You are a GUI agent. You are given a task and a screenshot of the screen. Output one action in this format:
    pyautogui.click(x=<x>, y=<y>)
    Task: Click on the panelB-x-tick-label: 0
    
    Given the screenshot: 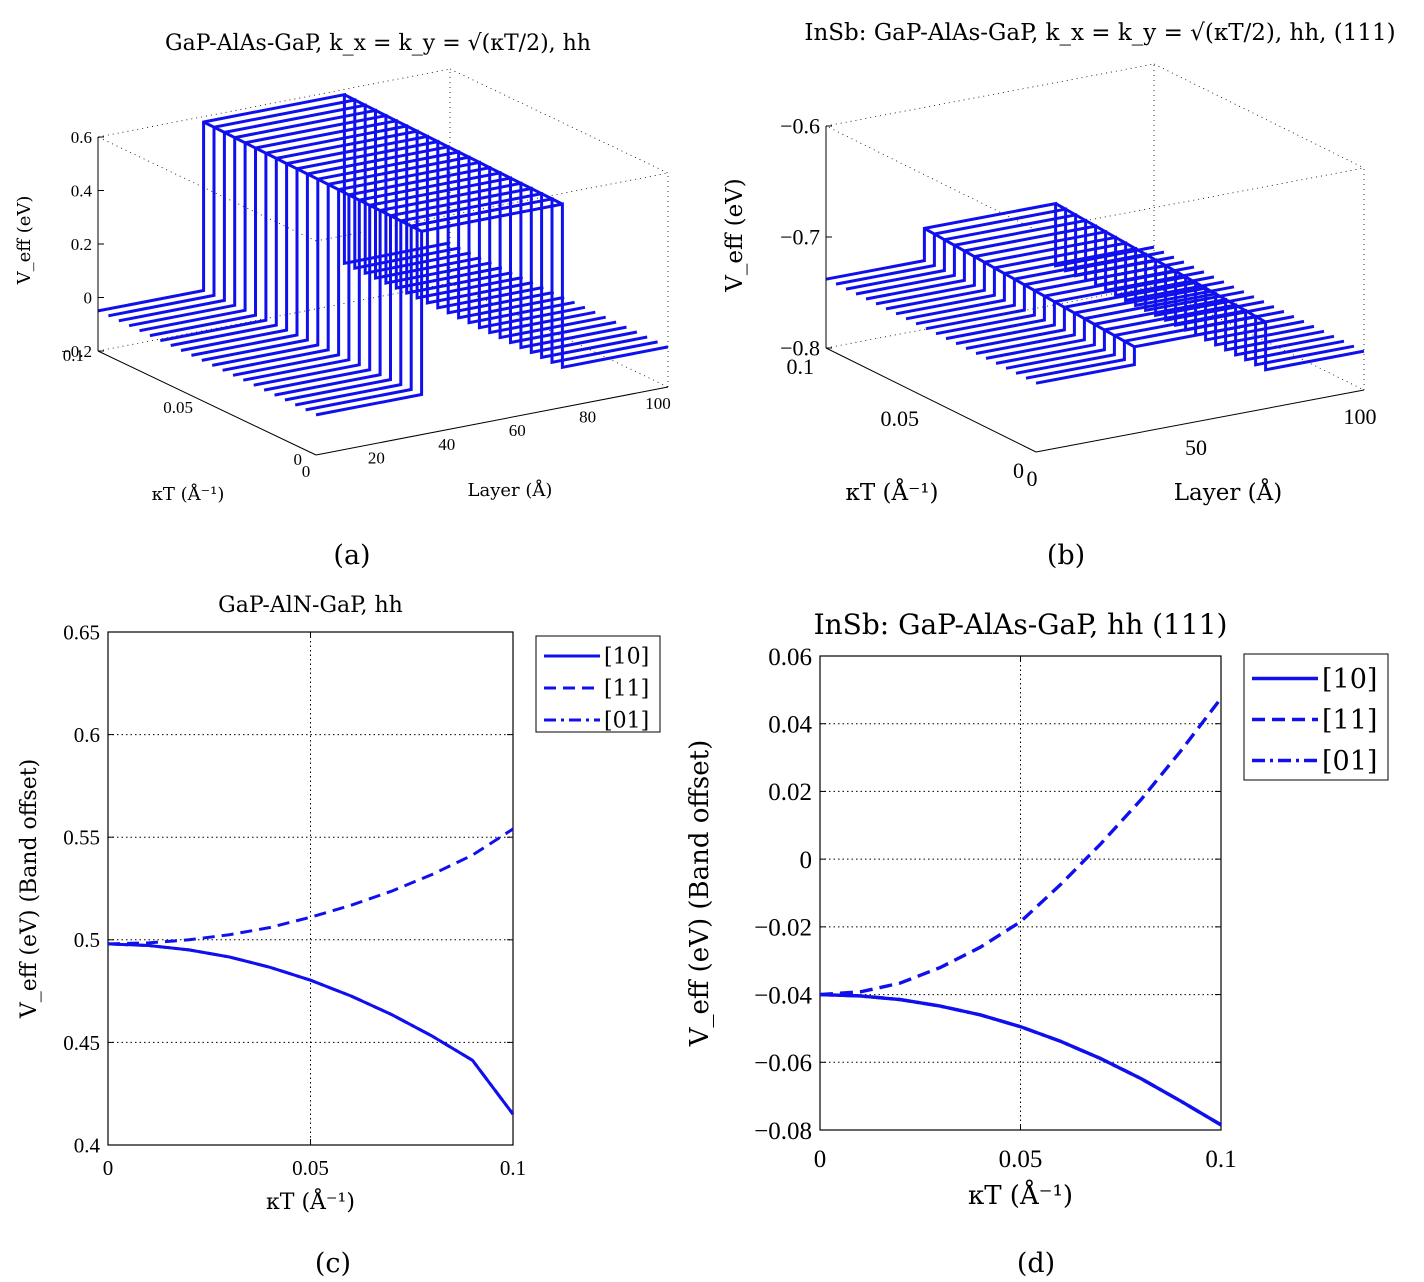 What is the action you would take?
    pyautogui.click(x=1032, y=478)
    